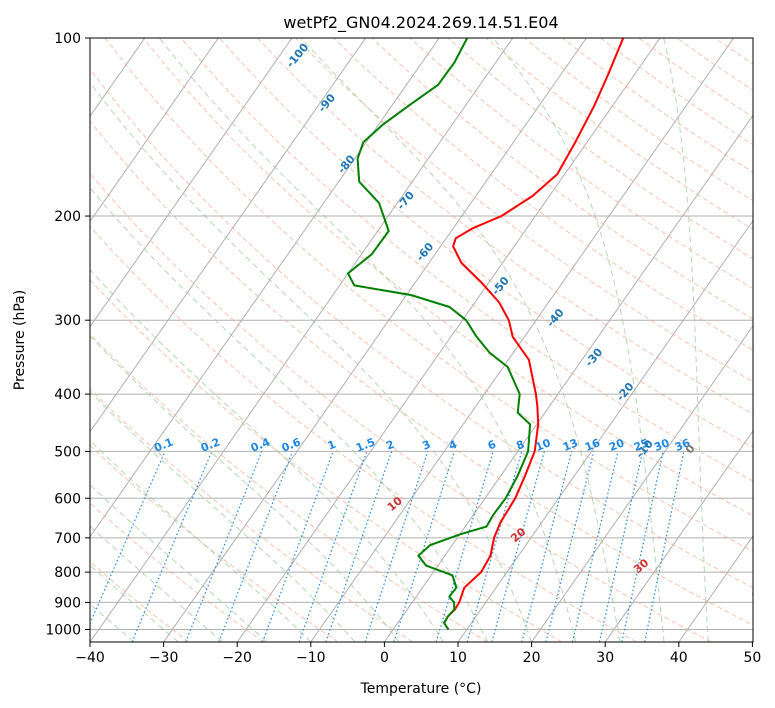  Describe the element at coordinates (332, 445) in the screenshot. I see `mixing-ratio-label: 1` at that location.